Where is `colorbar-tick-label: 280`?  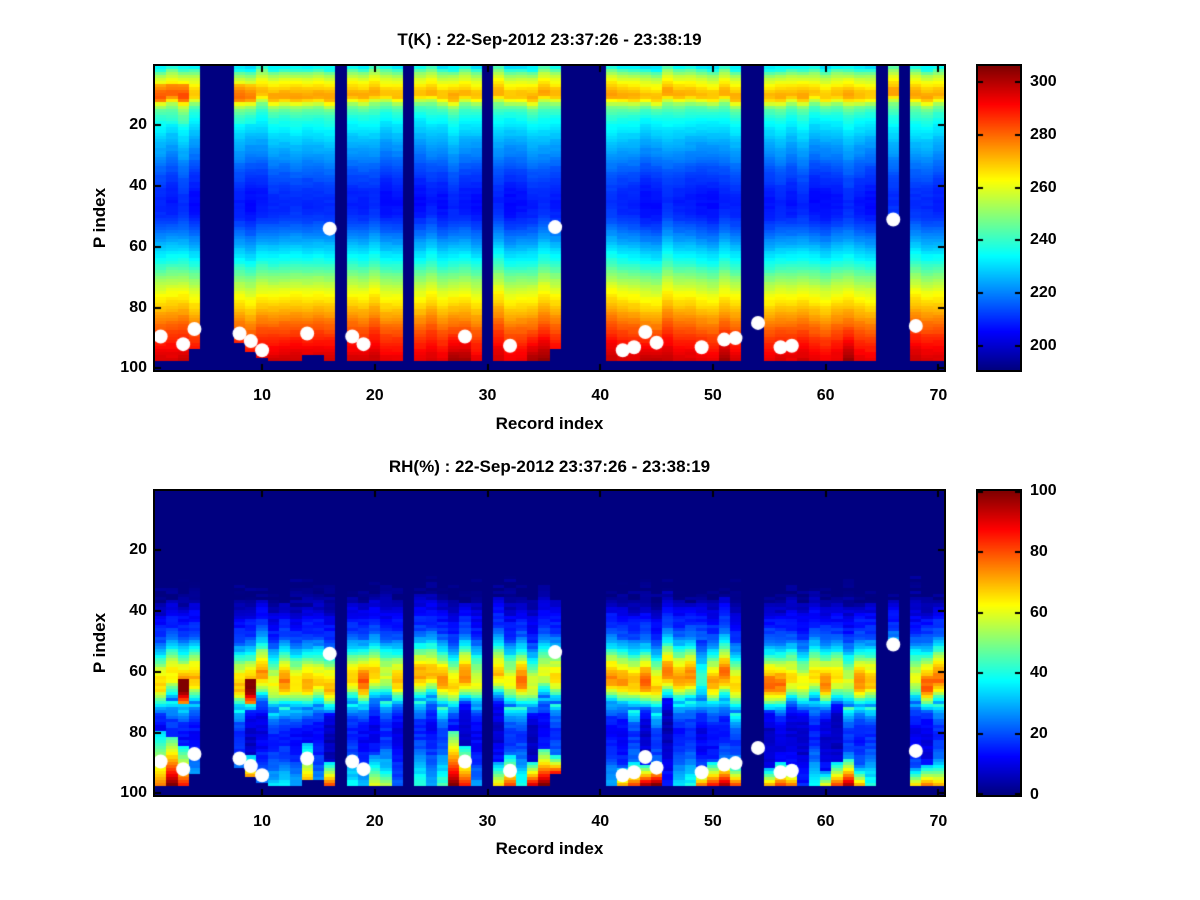
colorbar-tick-label: 280 is located at coordinates (1043, 134).